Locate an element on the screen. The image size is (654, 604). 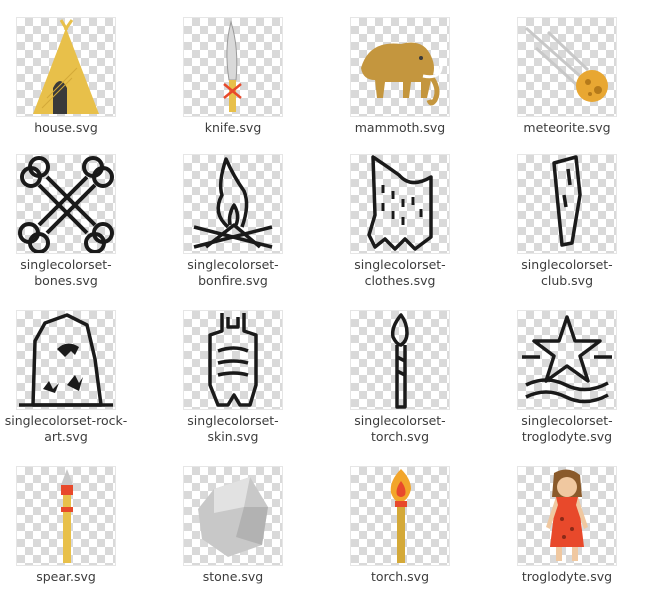
club-icon is located at coordinates (567, 201).